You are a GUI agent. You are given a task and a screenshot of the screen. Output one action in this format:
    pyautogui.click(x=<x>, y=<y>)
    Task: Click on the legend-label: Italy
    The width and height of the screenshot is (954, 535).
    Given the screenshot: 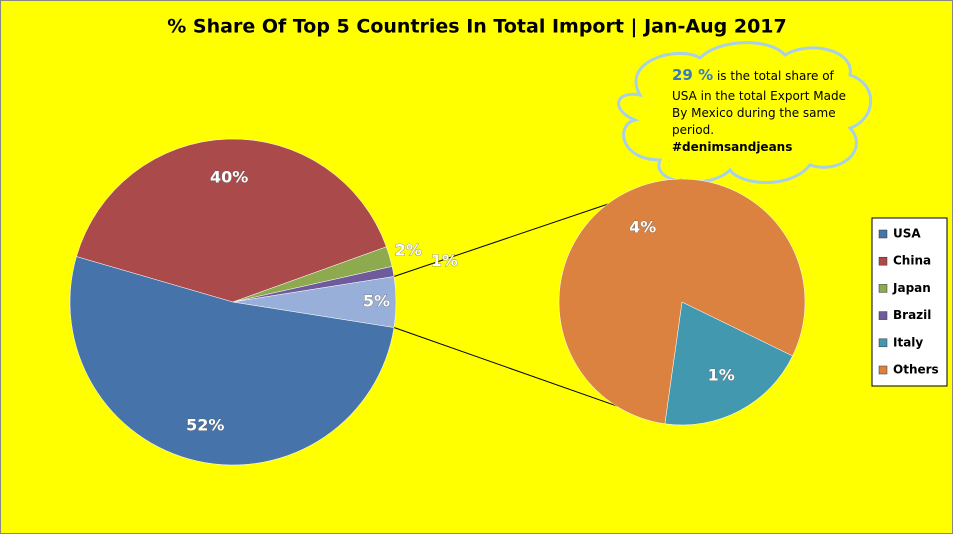 What is the action you would take?
    pyautogui.click(x=908, y=342)
    